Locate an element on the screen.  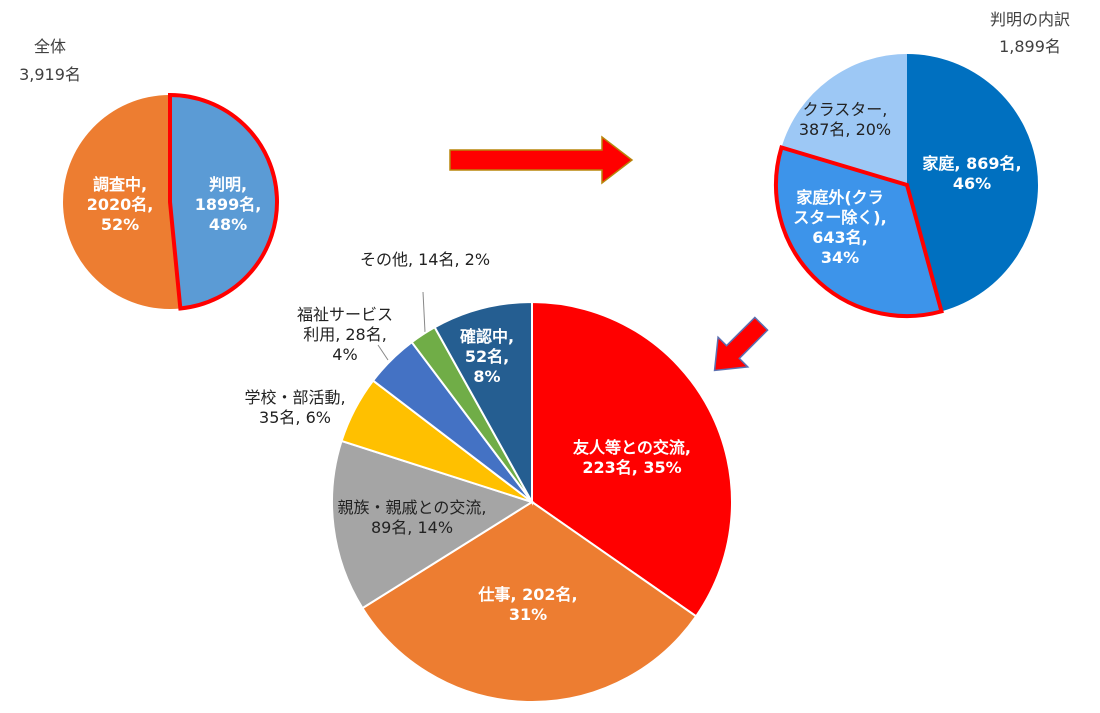
data-label: 家庭外(クラスター除く), 643名, 34% is located at coordinates (839, 227).